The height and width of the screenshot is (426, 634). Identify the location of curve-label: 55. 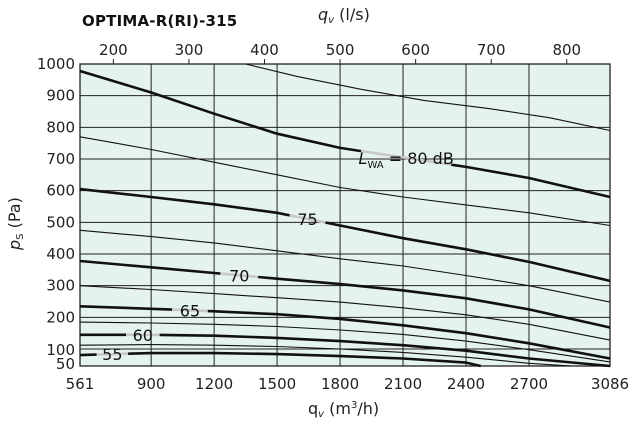
(112, 354).